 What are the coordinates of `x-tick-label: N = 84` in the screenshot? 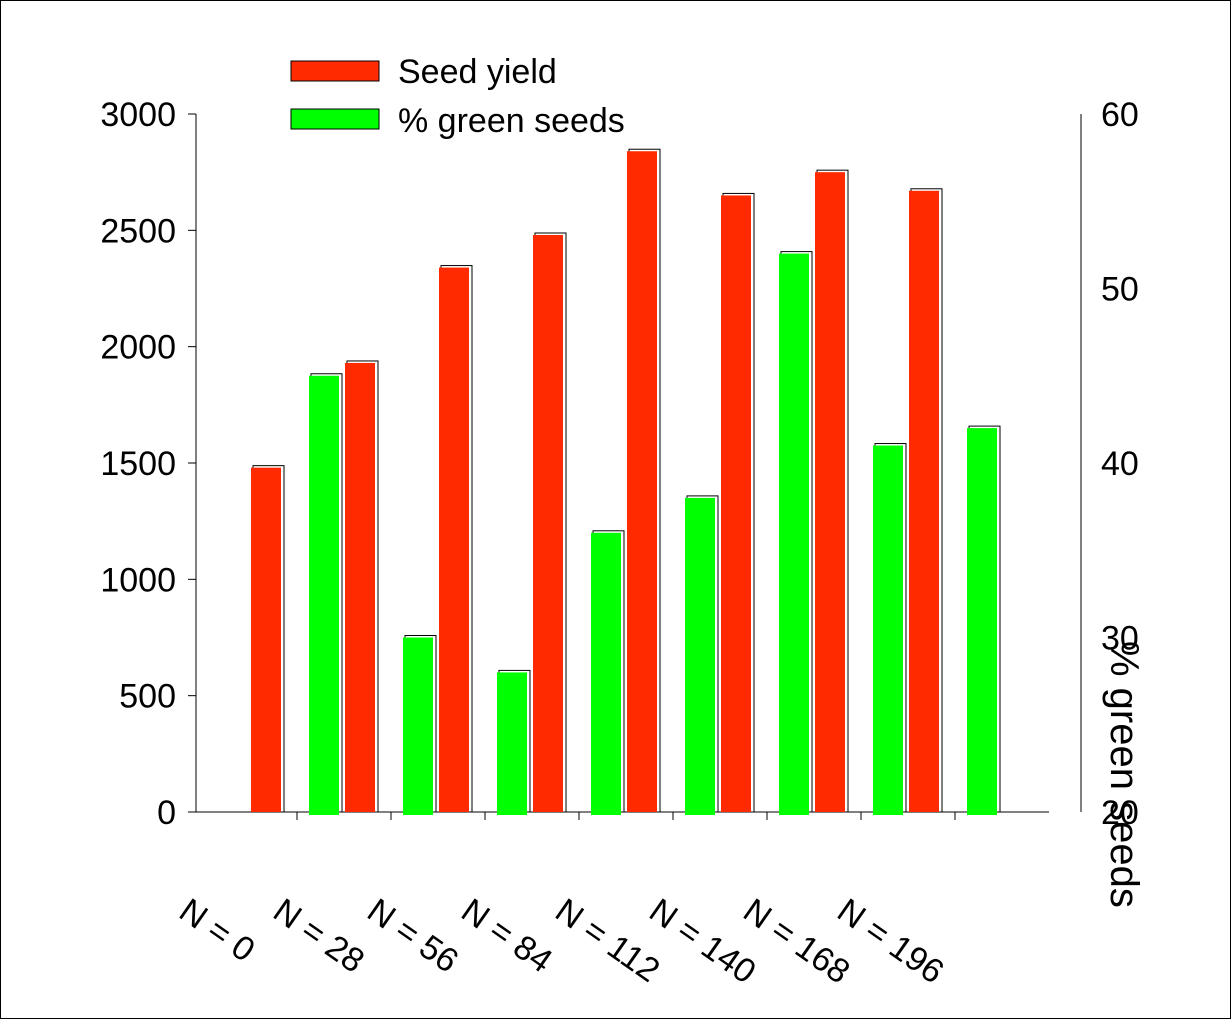 It's located at (506, 935).